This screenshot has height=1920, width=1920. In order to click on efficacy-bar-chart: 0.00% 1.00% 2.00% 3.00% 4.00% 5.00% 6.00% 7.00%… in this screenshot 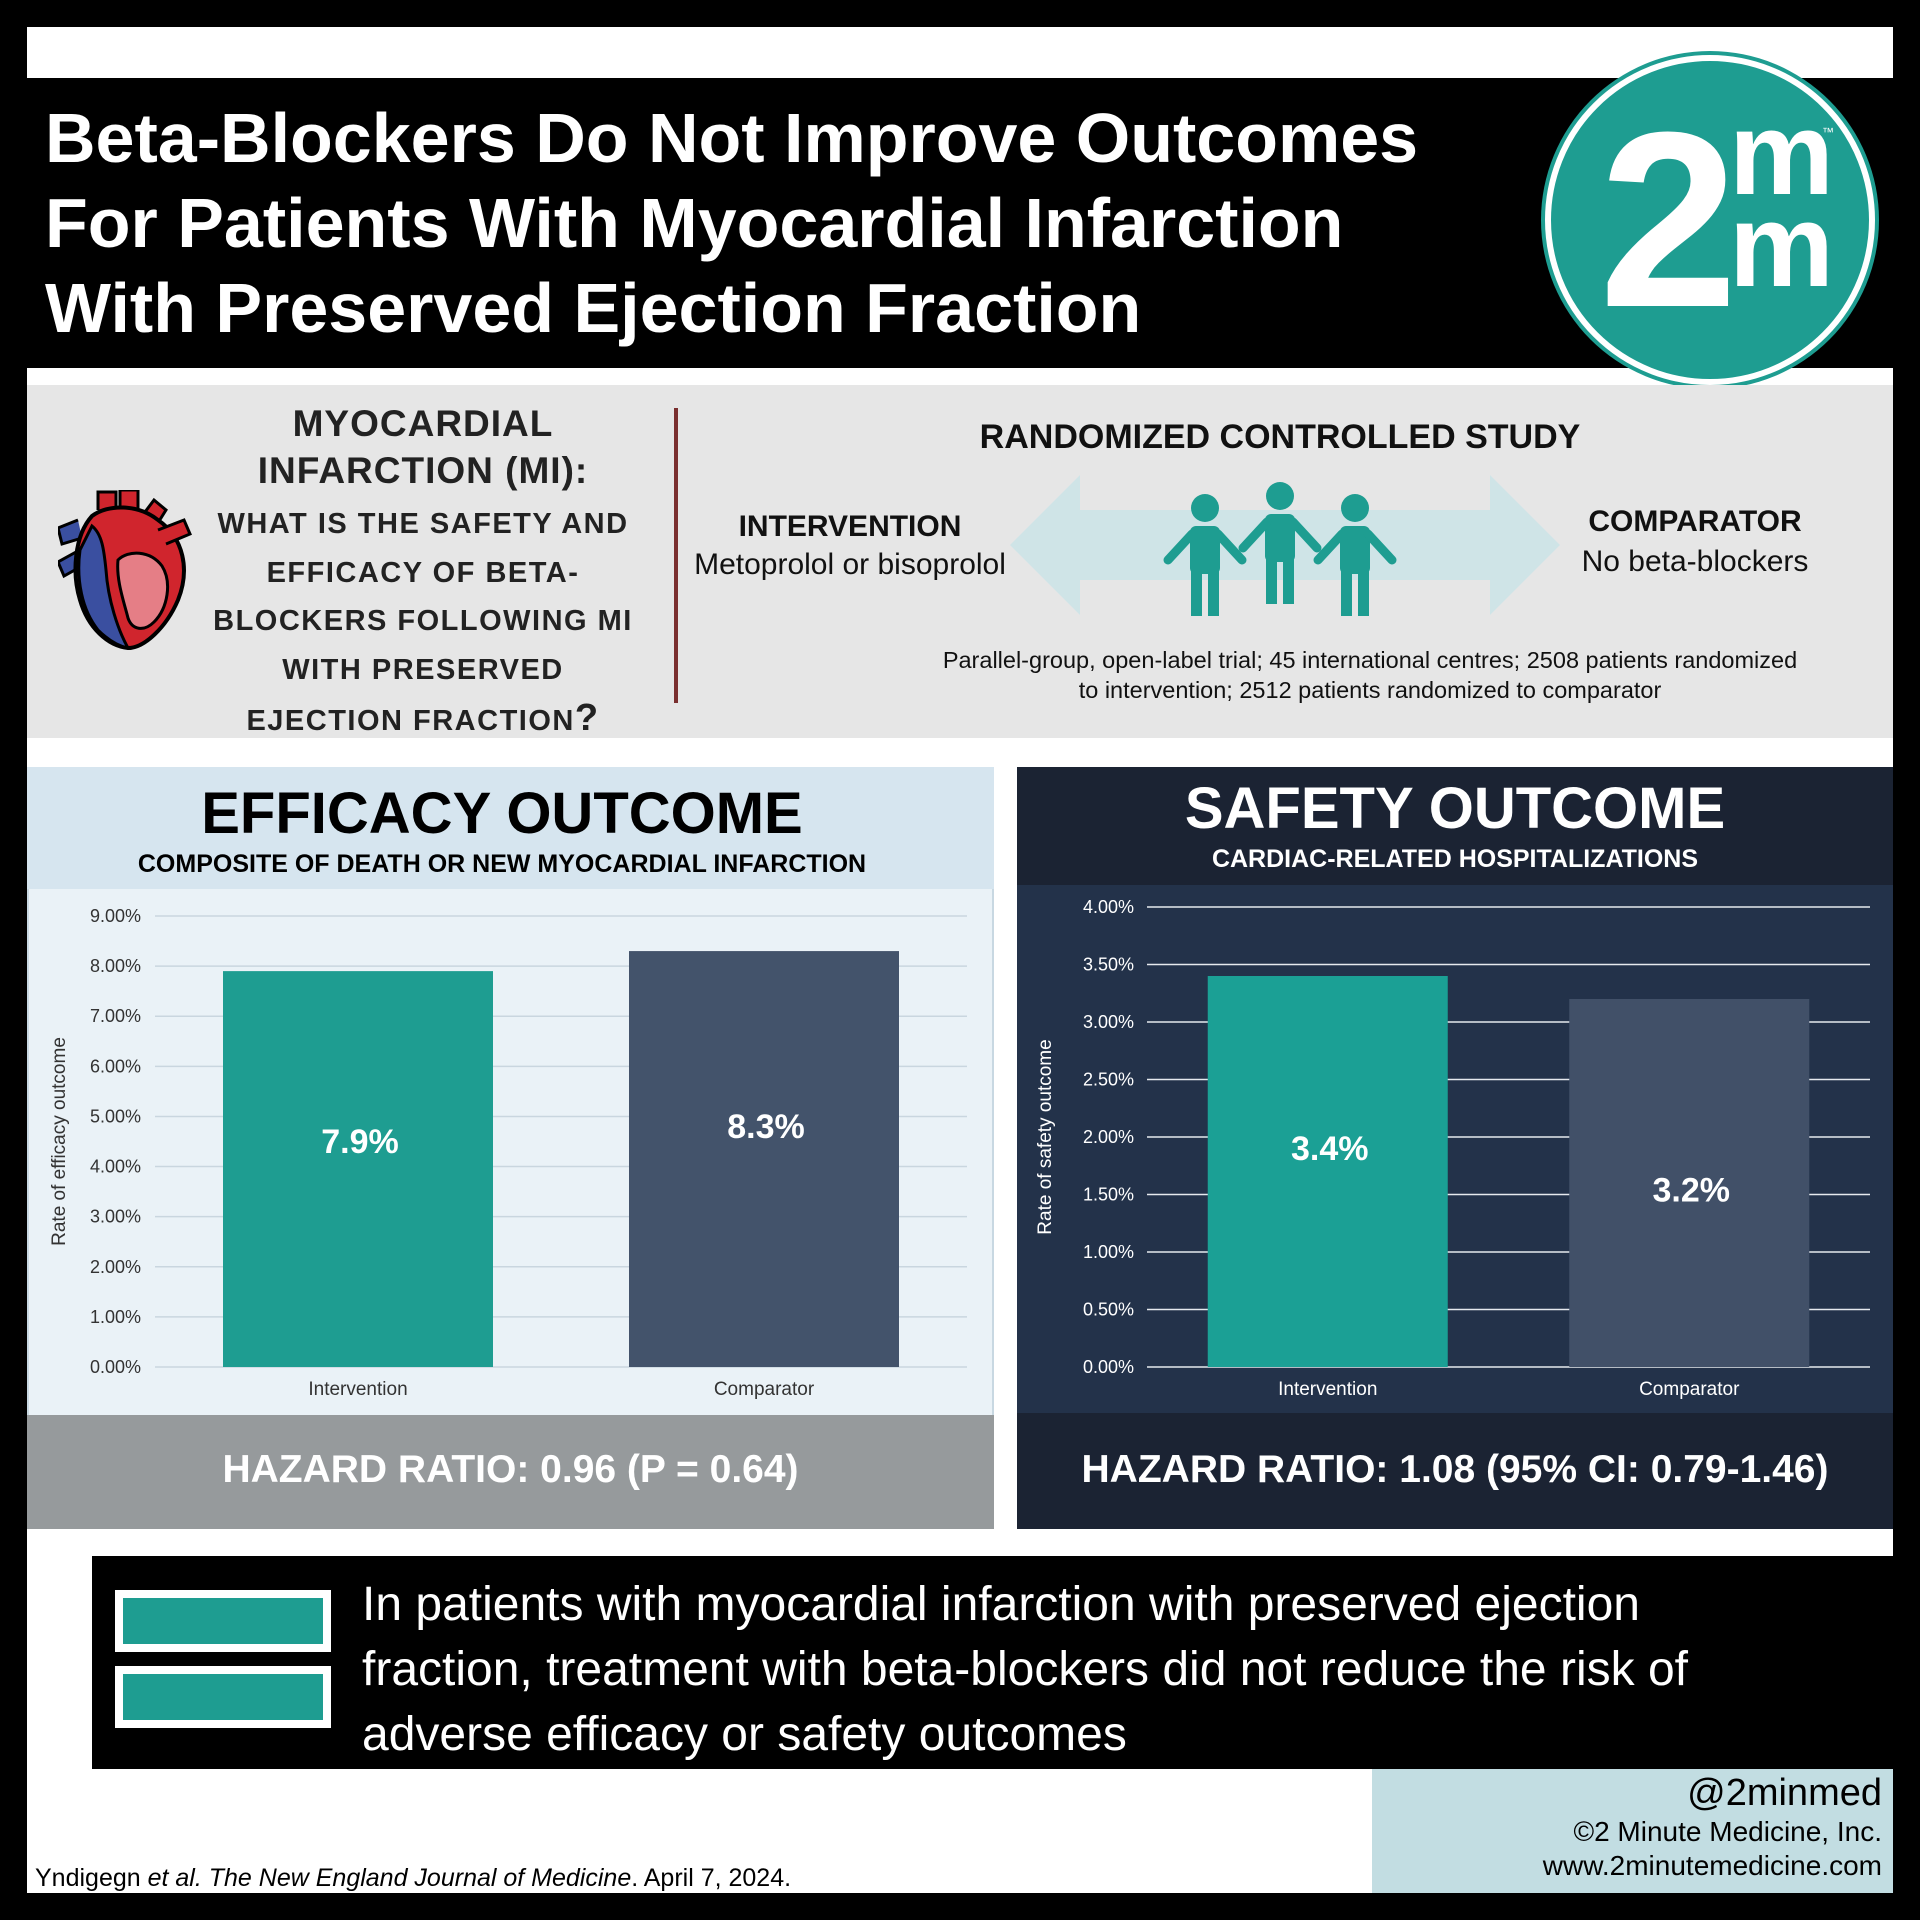, I will do `click(508, 1153)`.